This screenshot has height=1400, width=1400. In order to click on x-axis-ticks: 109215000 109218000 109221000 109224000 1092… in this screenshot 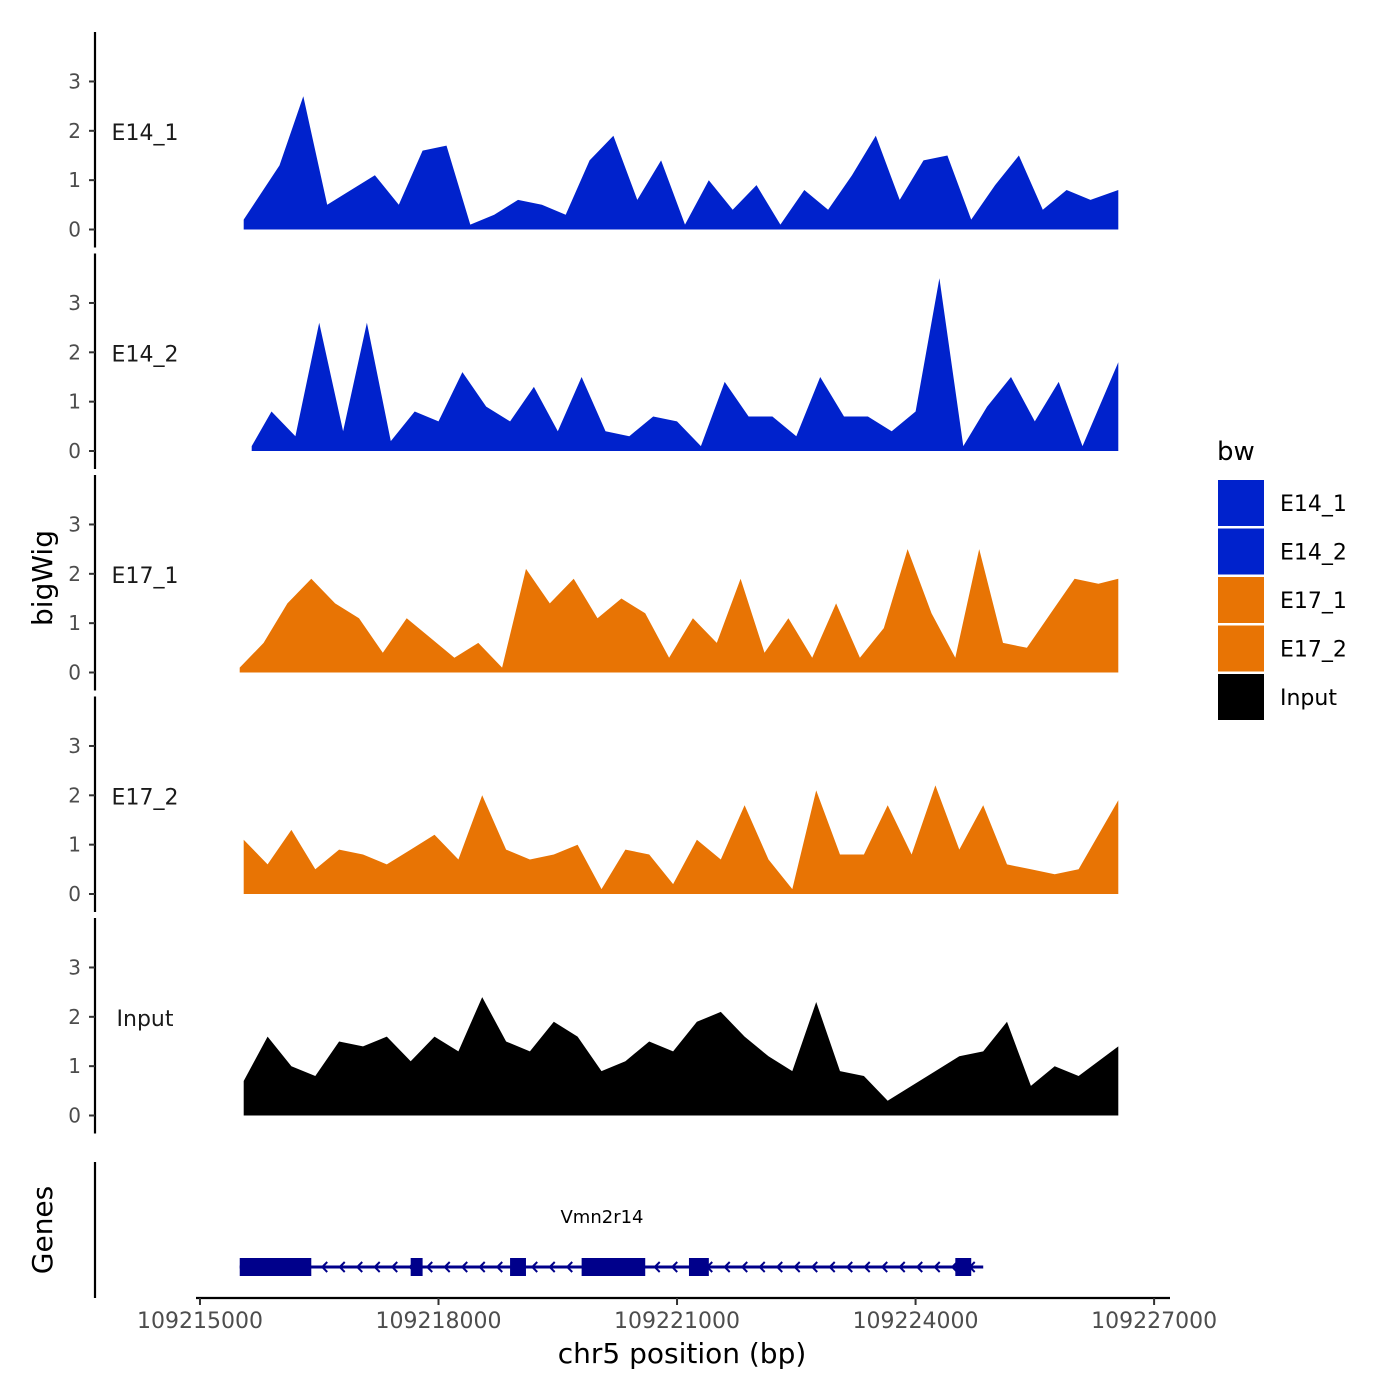, I will do `click(677, 1316)`.